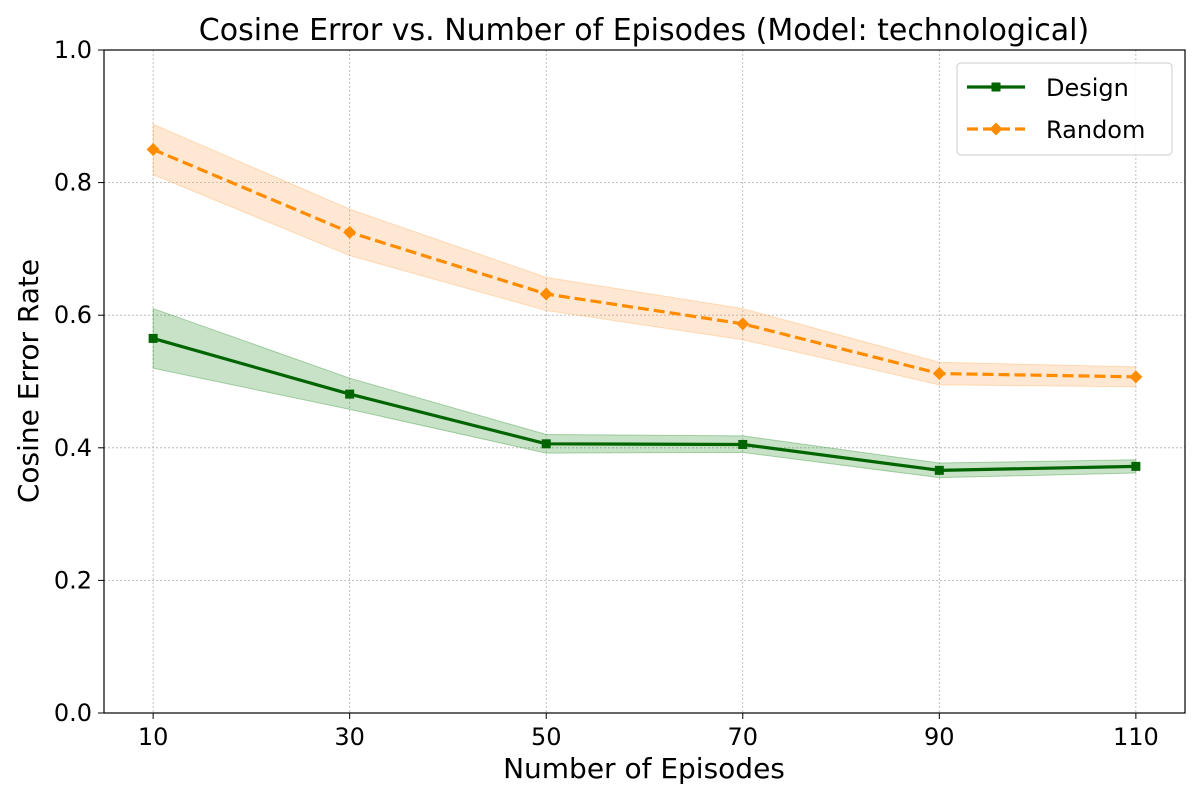 This screenshot has width=1200, height=800. What do you see at coordinates (1064, 109) in the screenshot?
I see `legend: Design Random` at bounding box center [1064, 109].